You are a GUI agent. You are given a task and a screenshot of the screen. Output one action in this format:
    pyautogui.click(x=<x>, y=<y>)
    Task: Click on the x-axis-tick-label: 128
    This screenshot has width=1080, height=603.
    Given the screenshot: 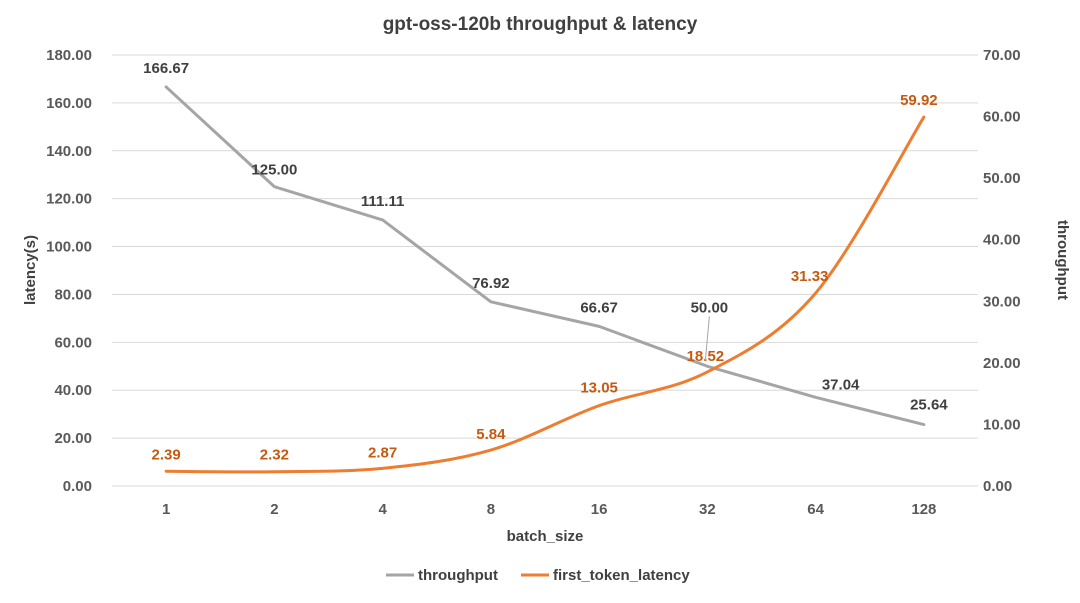 What is the action you would take?
    pyautogui.click(x=923, y=509)
    